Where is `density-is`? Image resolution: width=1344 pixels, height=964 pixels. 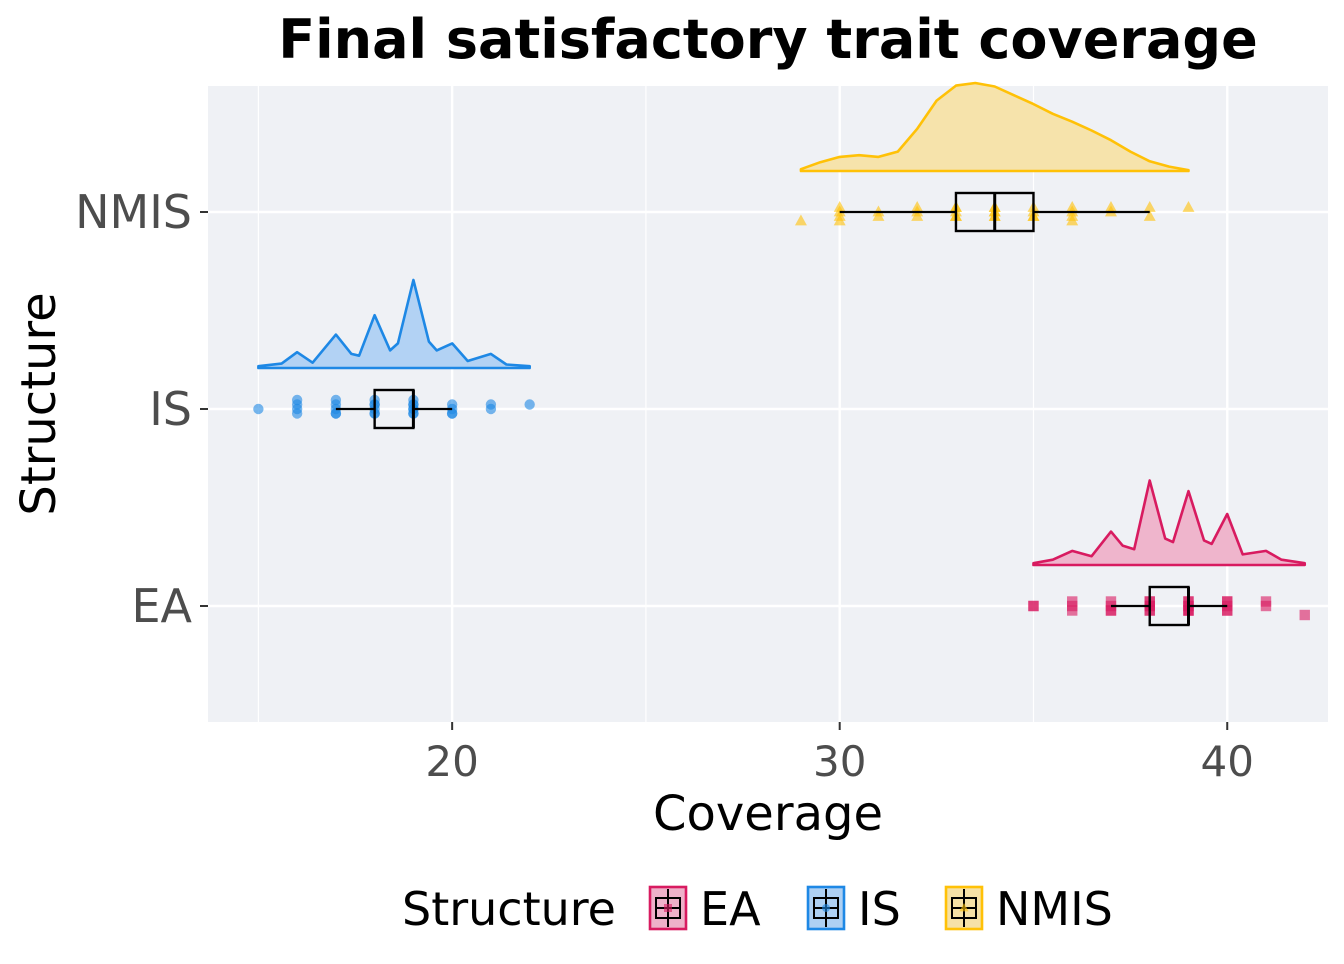 density-is is located at coordinates (394, 324).